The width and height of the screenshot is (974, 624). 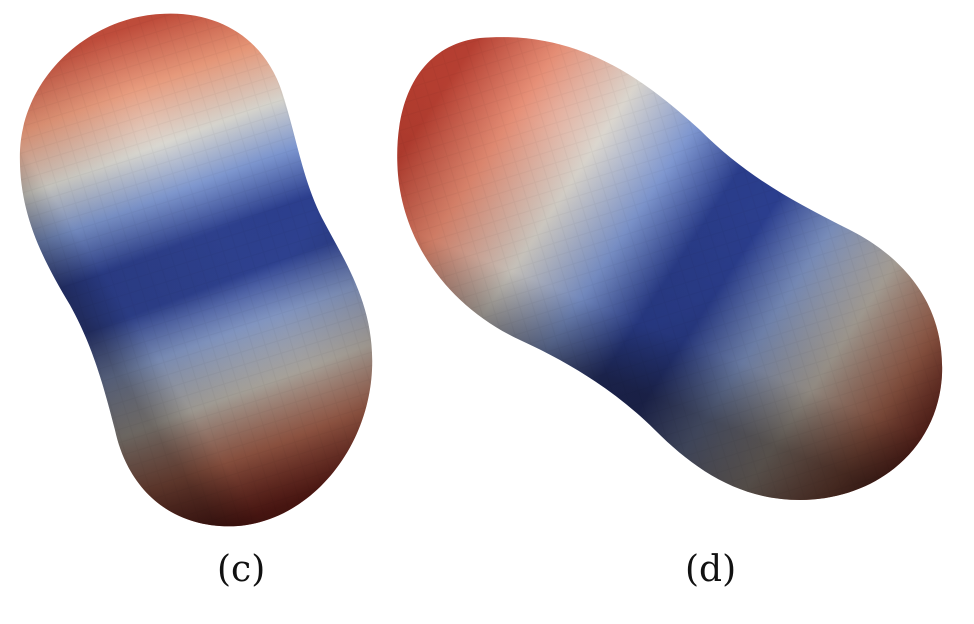 I want to click on panel-c-label: (c), so click(x=241, y=569).